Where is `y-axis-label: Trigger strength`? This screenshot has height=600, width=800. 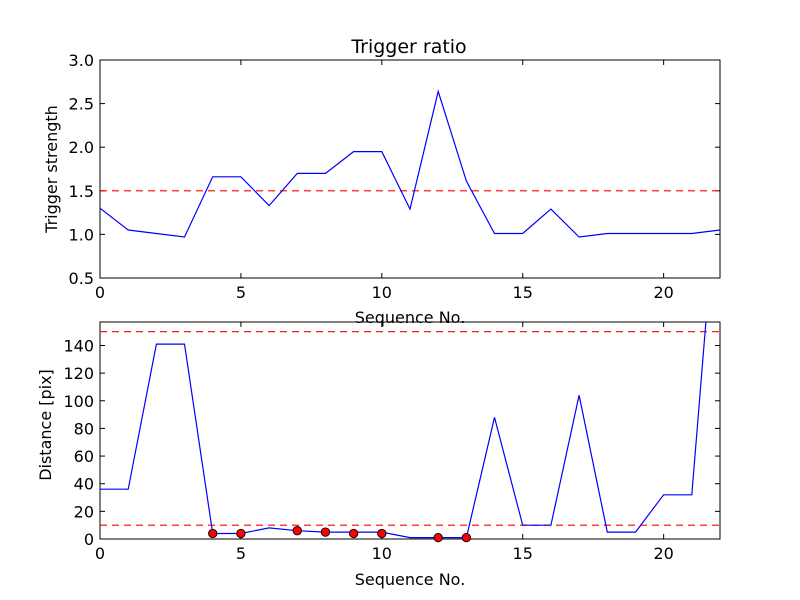 y-axis-label: Trigger strength is located at coordinates (51, 169).